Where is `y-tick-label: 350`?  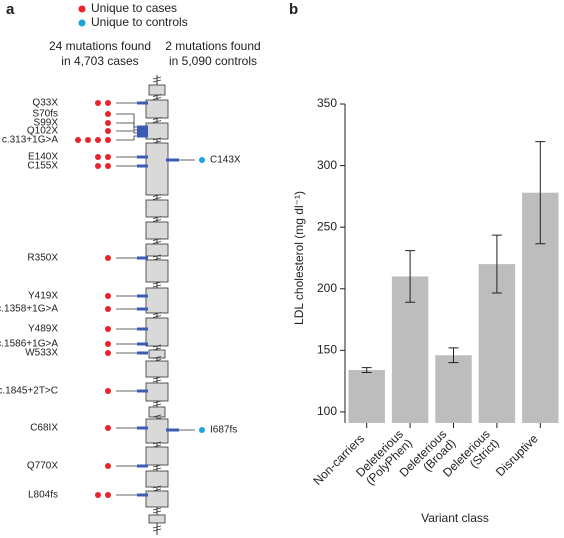 y-tick-label: 350 is located at coordinates (327, 103).